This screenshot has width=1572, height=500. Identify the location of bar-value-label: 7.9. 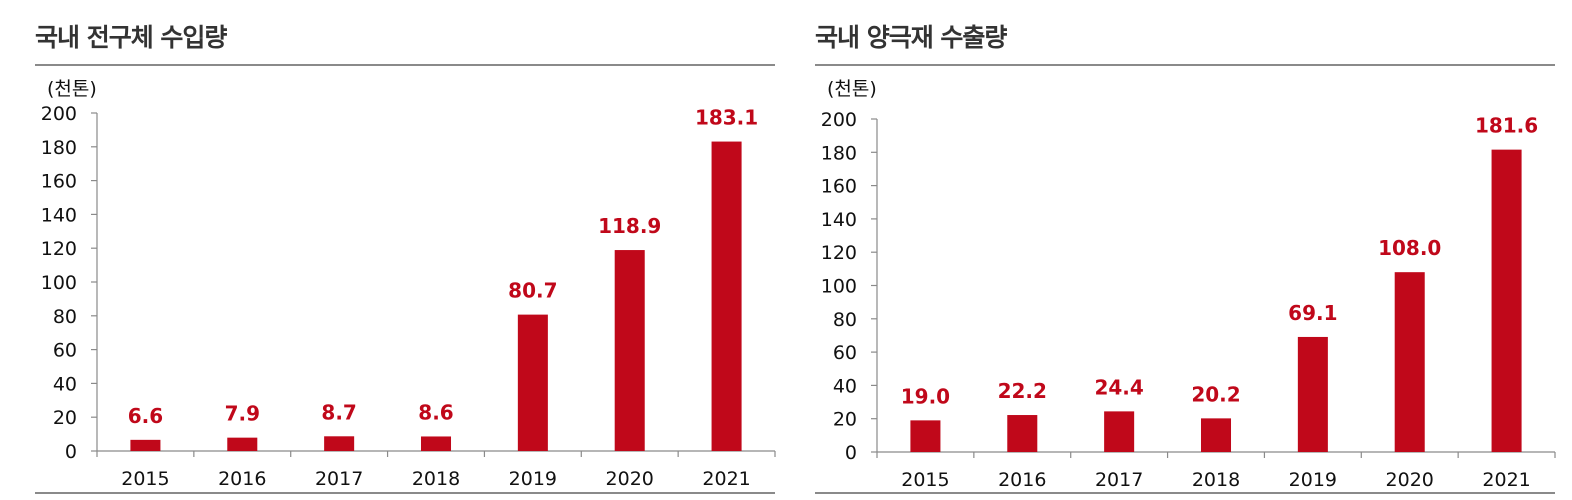
(242, 414).